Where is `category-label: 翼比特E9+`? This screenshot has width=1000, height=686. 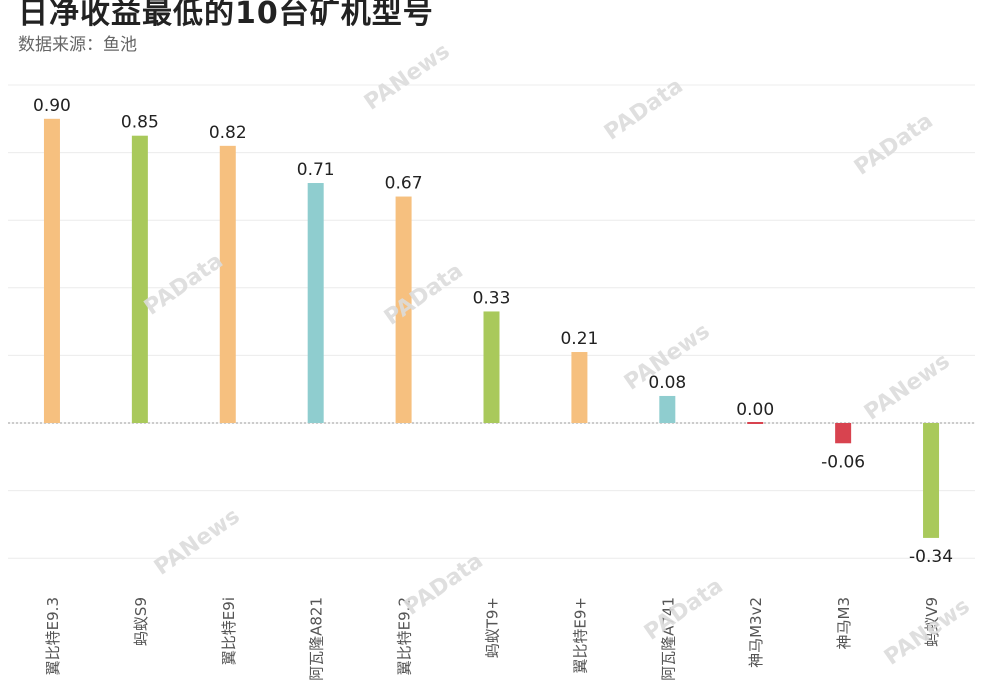
category-label: 翼比特E9+ is located at coordinates (580, 635).